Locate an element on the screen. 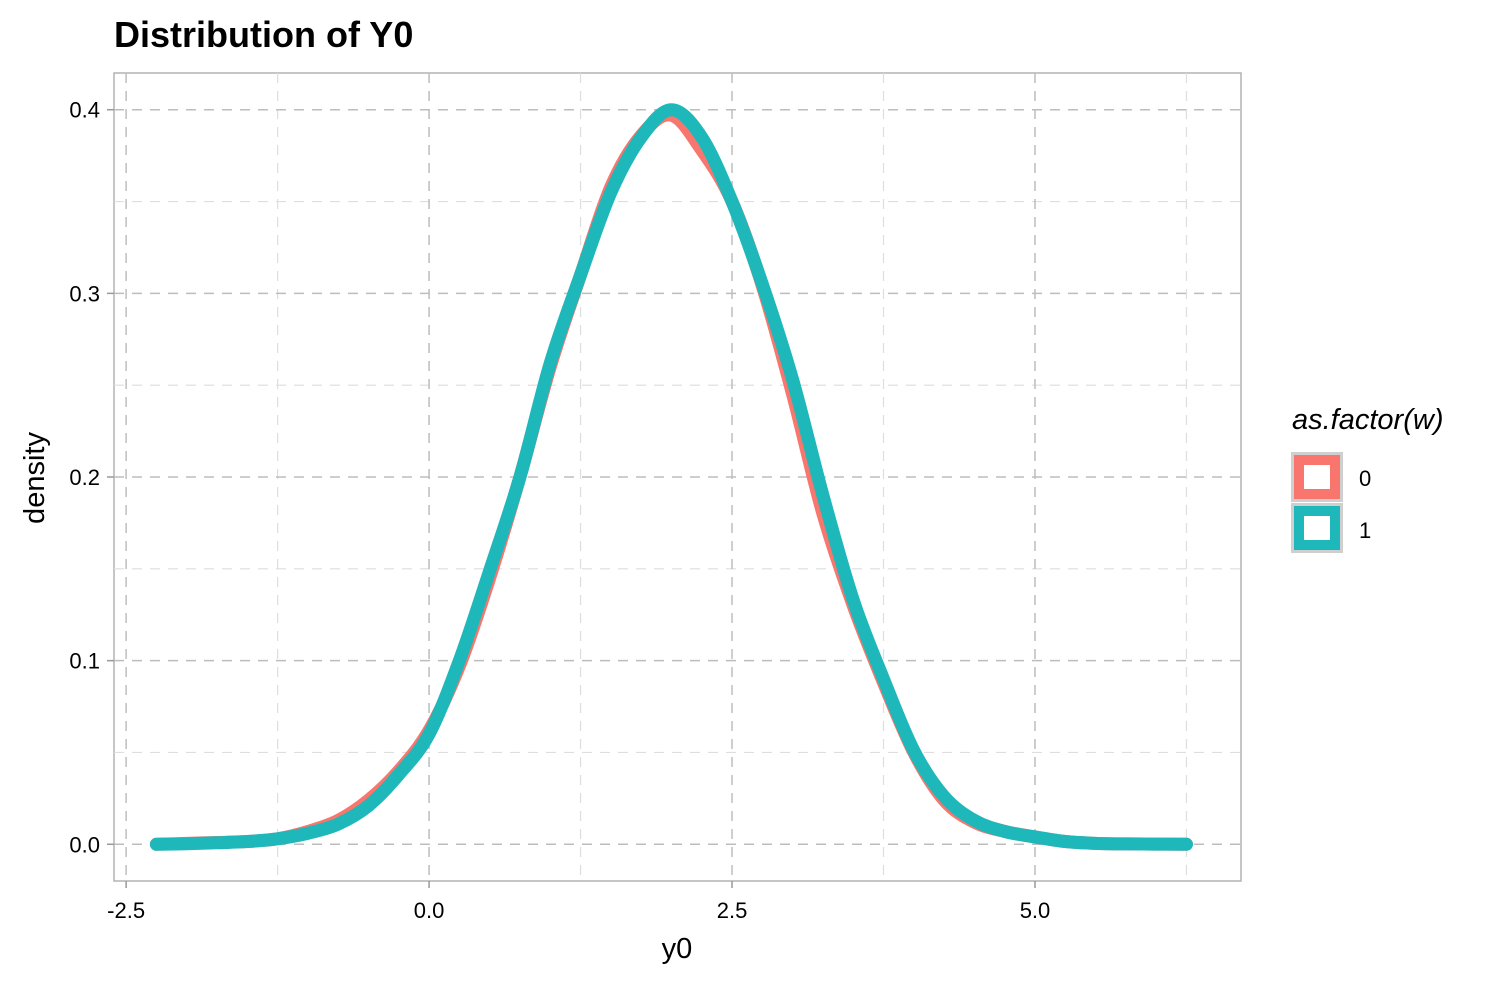 This screenshot has height=982, width=1512. legend-key-1-swatch is located at coordinates (1317, 528).